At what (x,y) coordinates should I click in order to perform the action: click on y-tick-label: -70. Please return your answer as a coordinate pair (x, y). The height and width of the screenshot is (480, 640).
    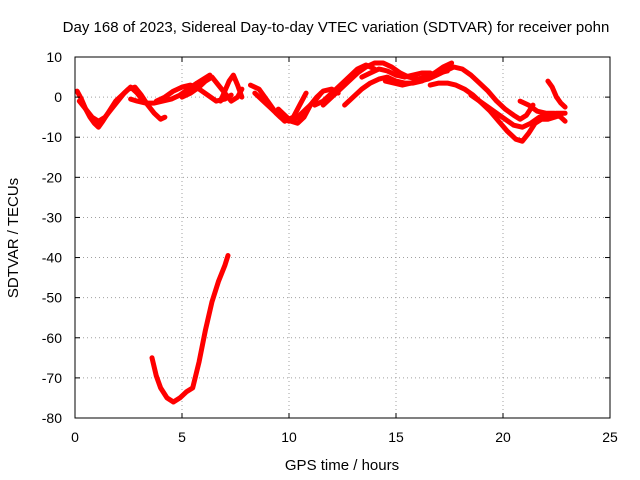
    Looking at the image, I should click on (52, 378).